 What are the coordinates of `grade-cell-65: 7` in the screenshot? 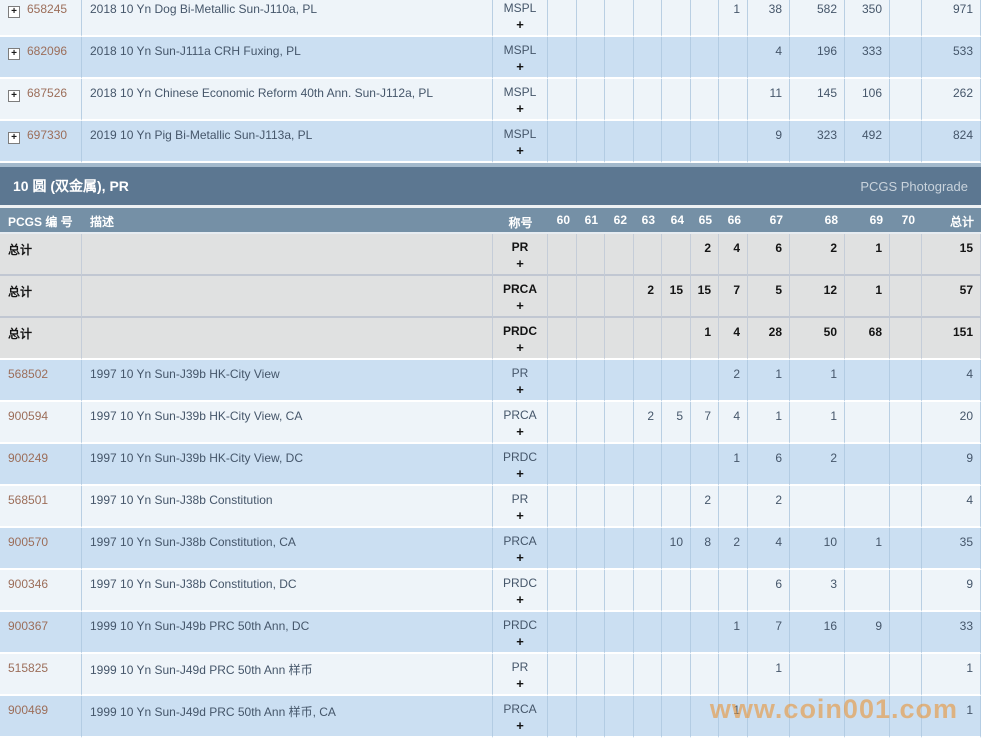 It's located at (705, 423).